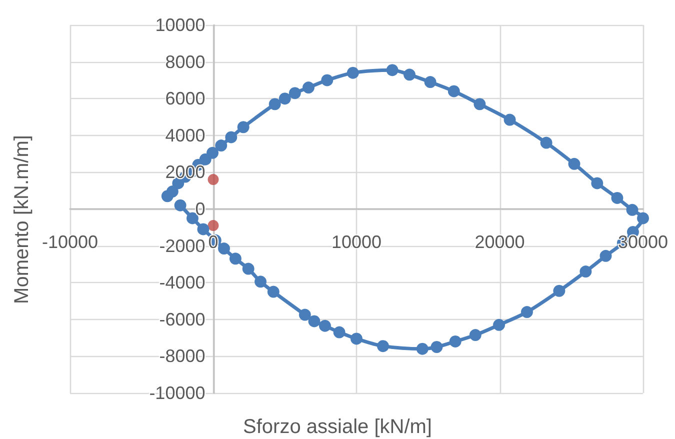 The image size is (675, 439). I want to click on x-tick-label: -10000, so click(70, 242).